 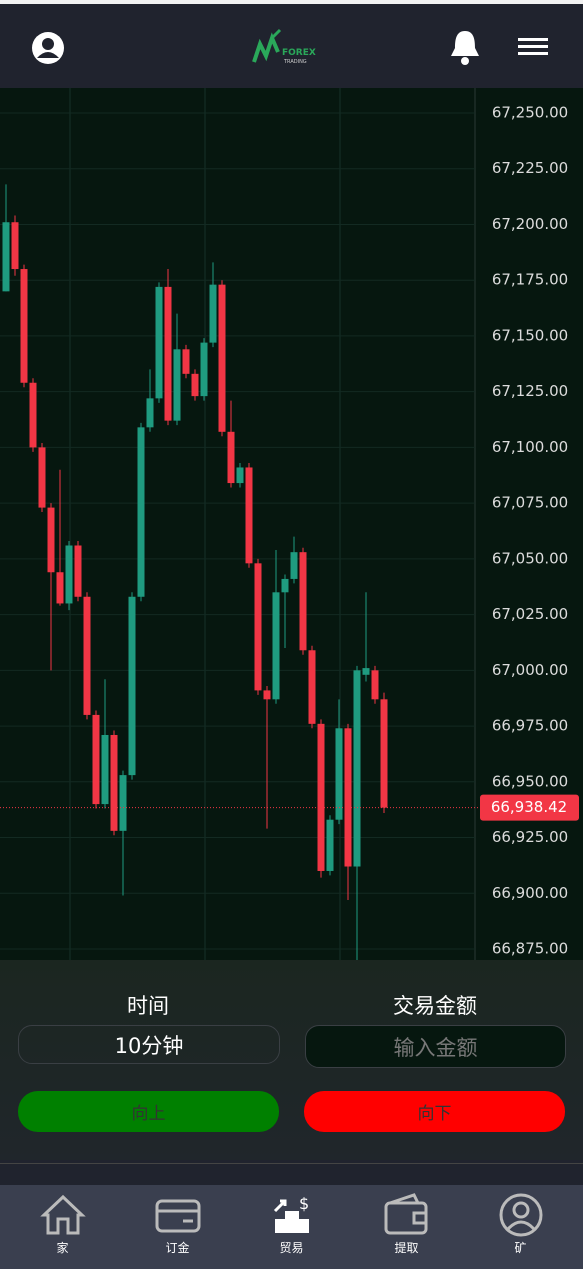 What do you see at coordinates (465, 47) in the screenshot?
I see `bell-icon` at bounding box center [465, 47].